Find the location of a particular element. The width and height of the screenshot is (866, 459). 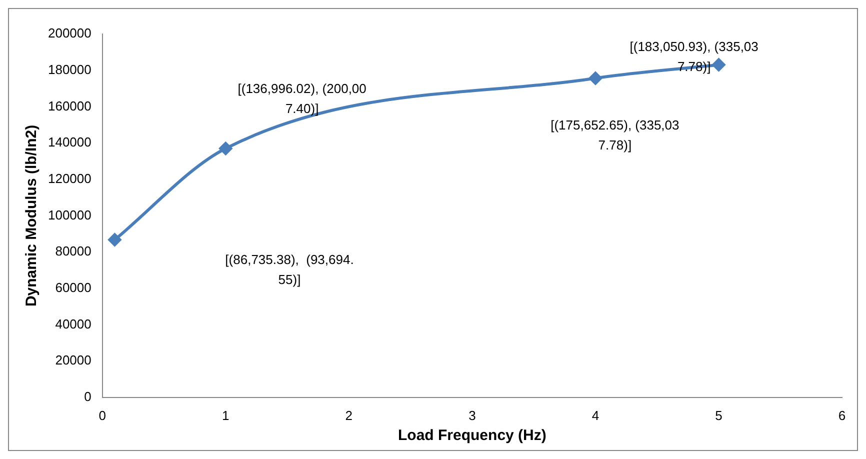

y-tick-label: 100000 is located at coordinates (70, 214).